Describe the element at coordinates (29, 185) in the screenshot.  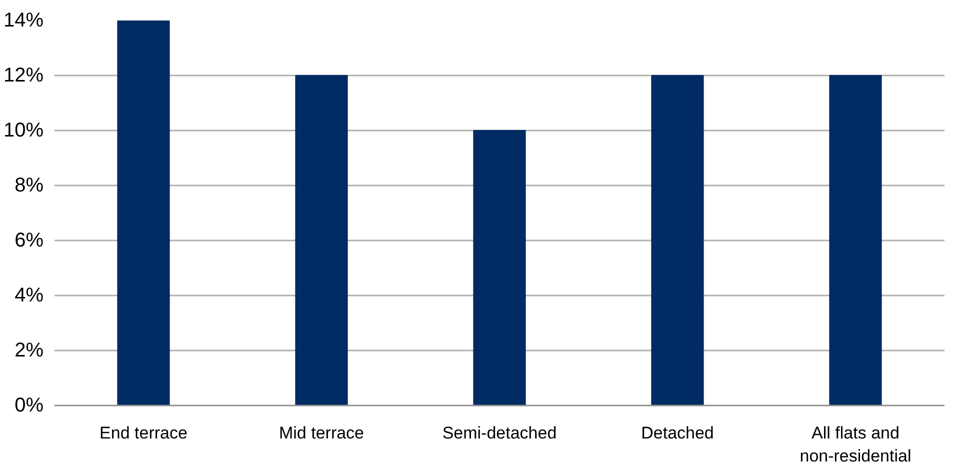
I see `y-tick-label: 8%` at that location.